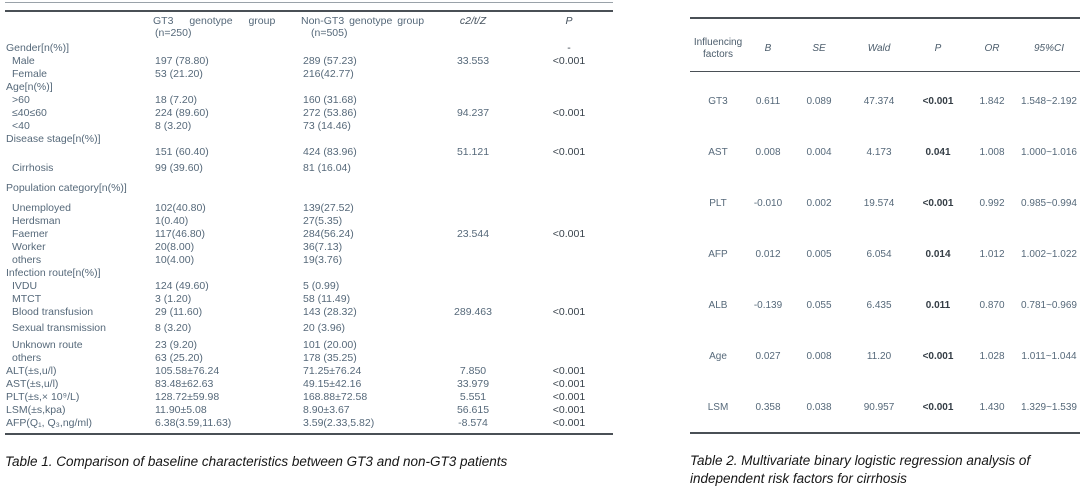 The image size is (1080, 494). What do you see at coordinates (335, 397) in the screenshot?
I see `non-gt3-group-value: 168.88±72.58` at bounding box center [335, 397].